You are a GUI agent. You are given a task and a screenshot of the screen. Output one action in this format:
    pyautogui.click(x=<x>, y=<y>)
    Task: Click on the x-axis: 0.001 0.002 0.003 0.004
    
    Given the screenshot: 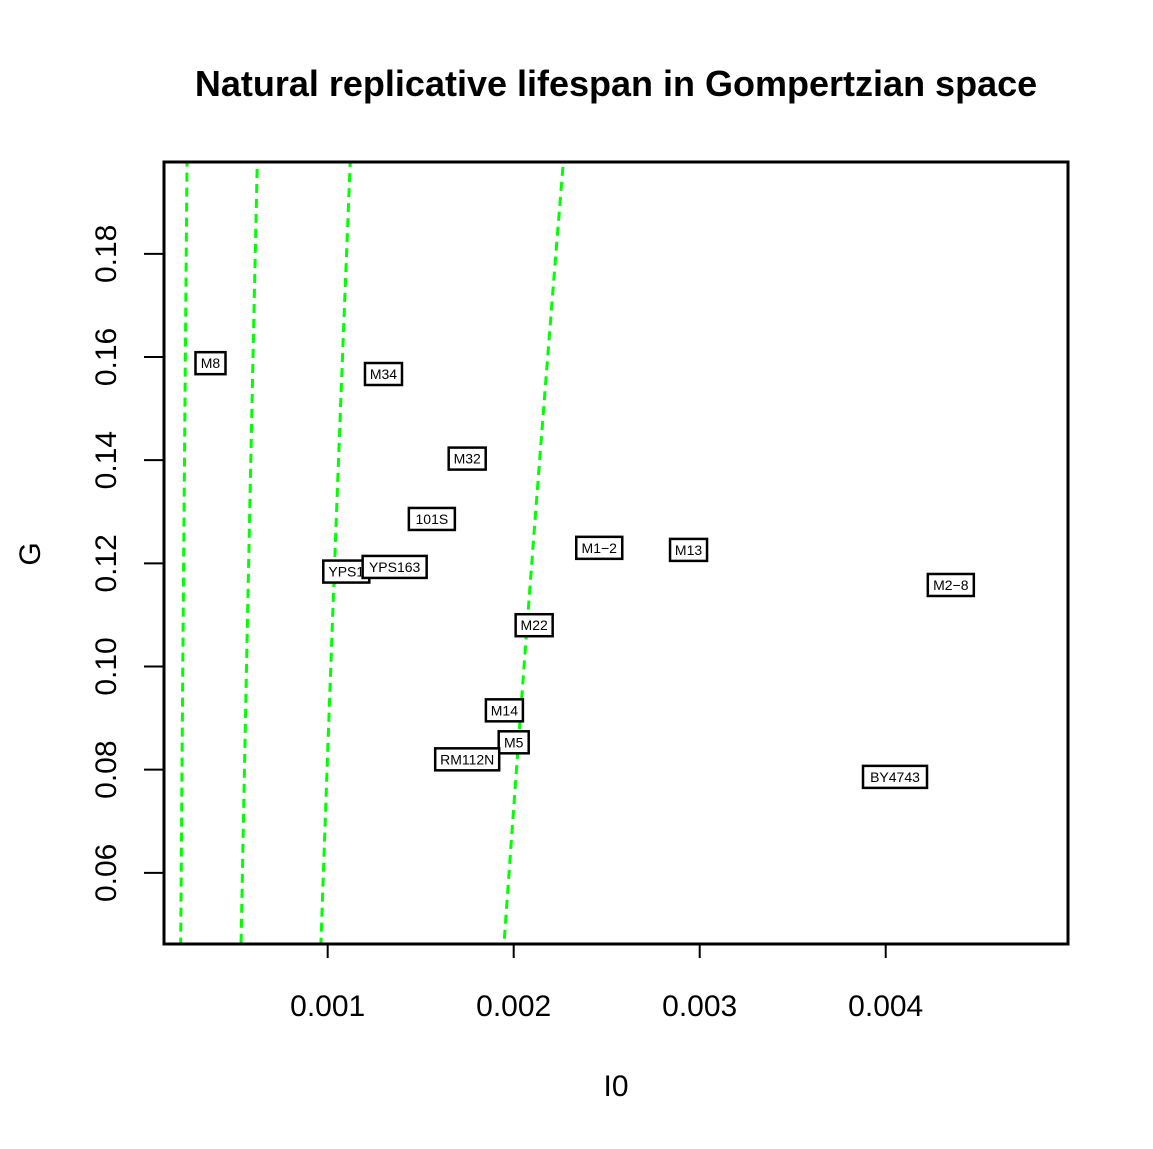 What is the action you would take?
    pyautogui.click(x=606, y=983)
    